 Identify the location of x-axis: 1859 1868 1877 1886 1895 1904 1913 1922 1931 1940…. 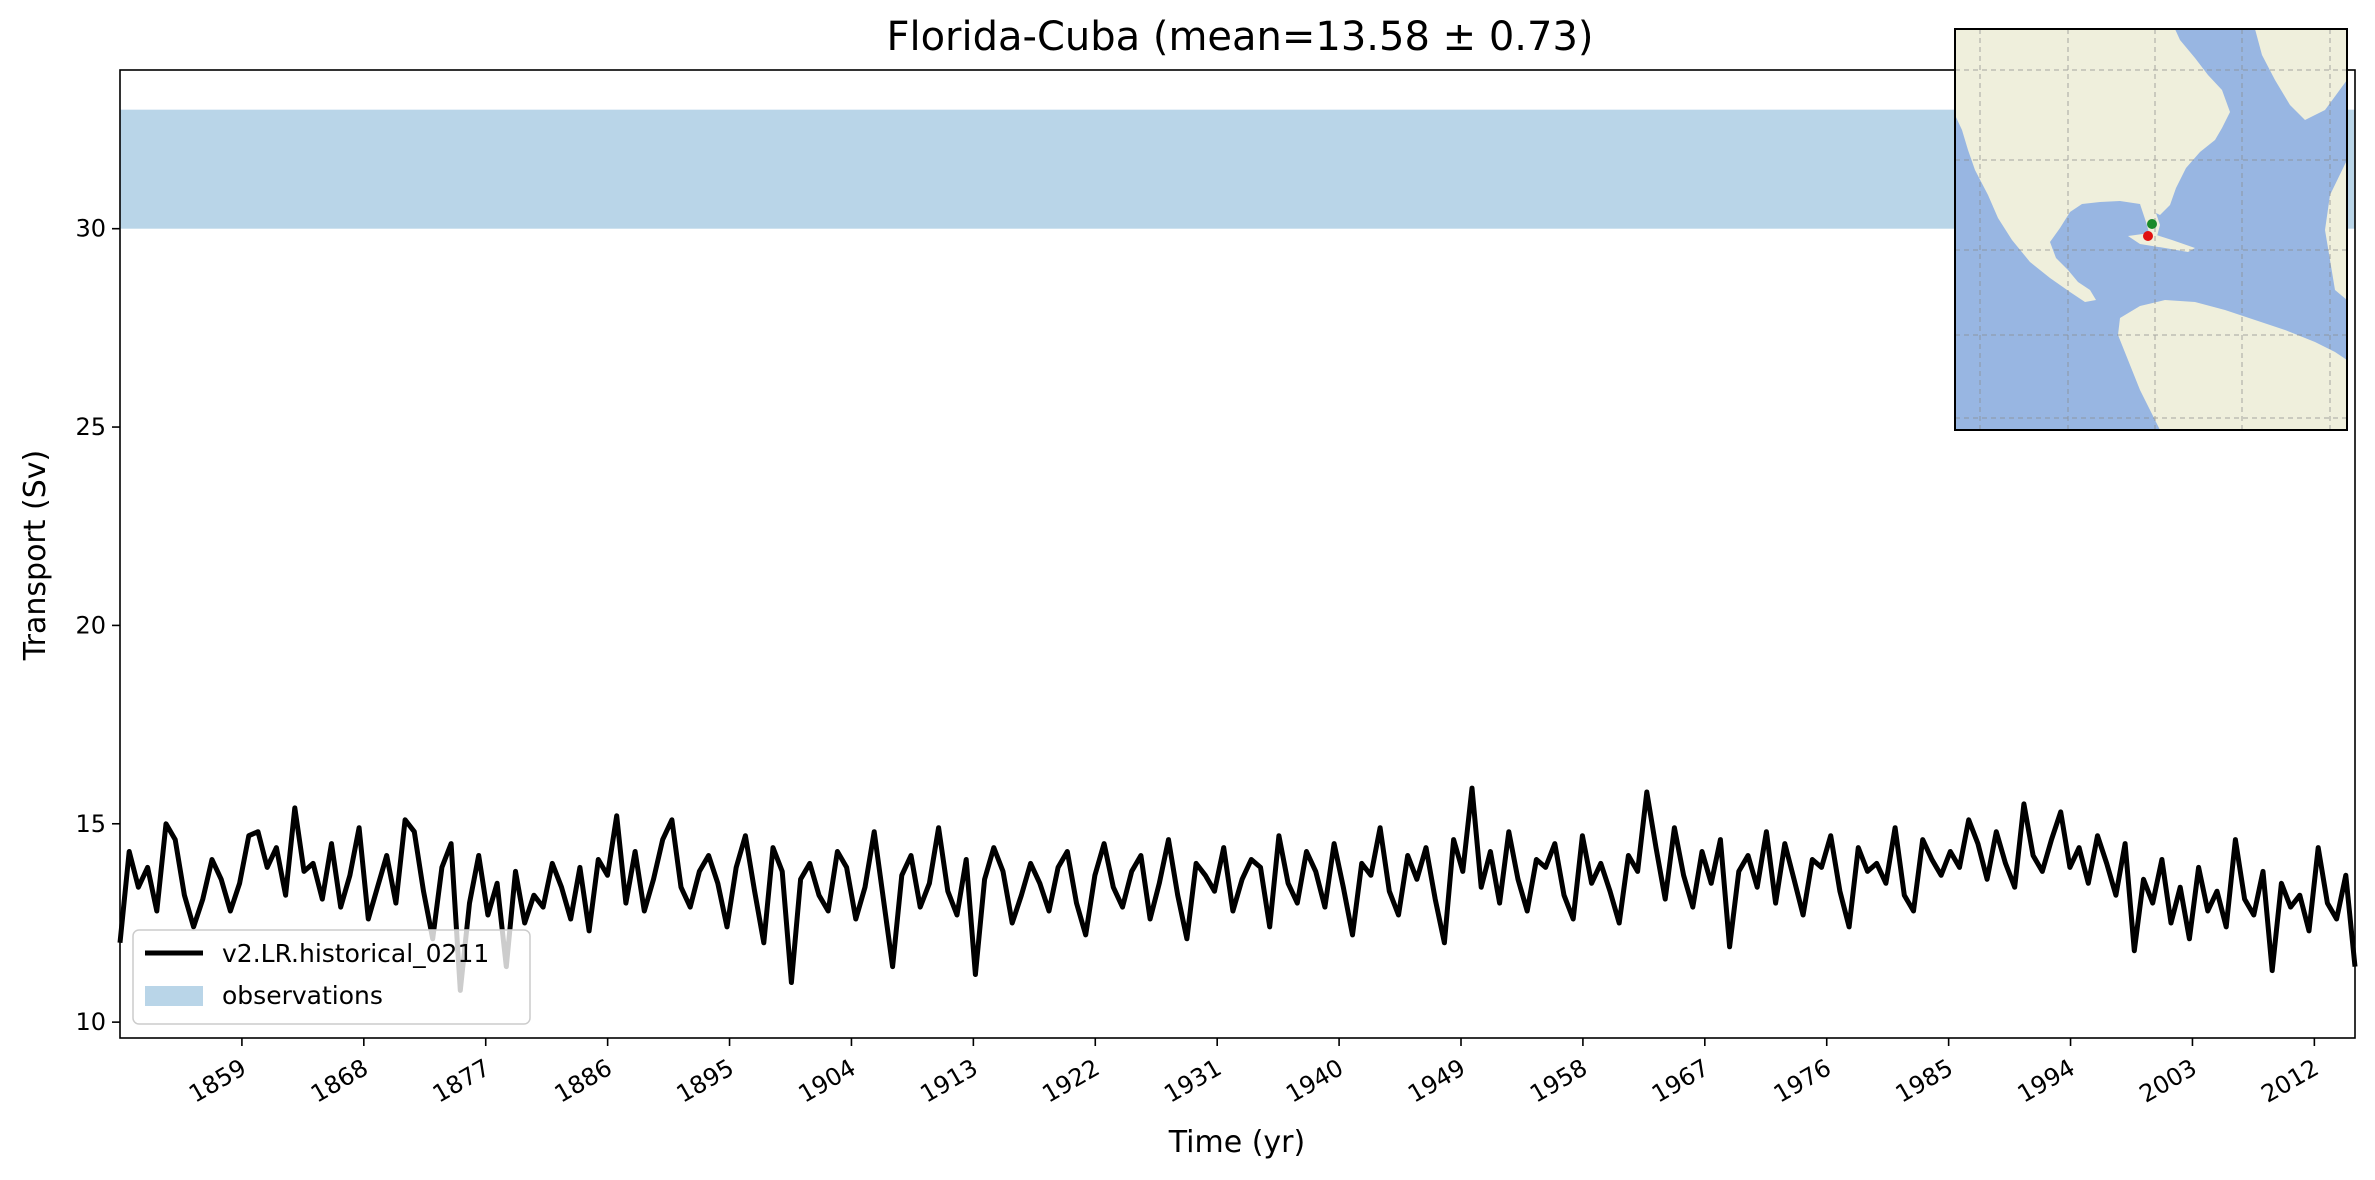
(1253, 1073).